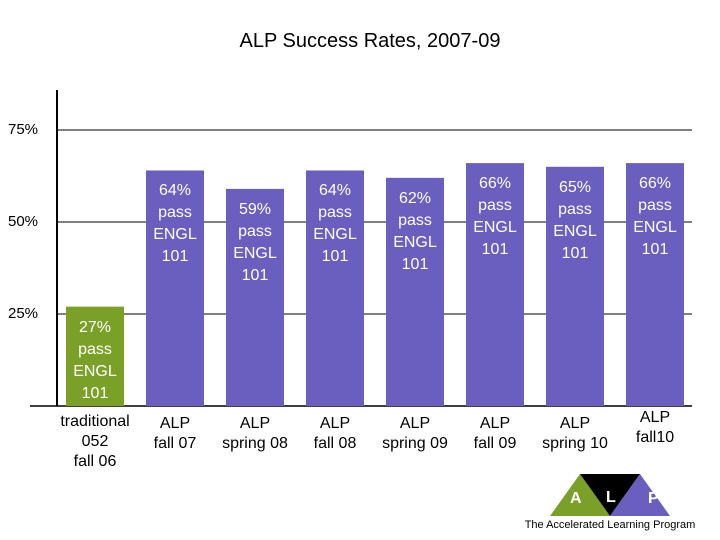 The width and height of the screenshot is (720, 540). I want to click on x-tick-label: ALP fall 08, so click(335, 433).